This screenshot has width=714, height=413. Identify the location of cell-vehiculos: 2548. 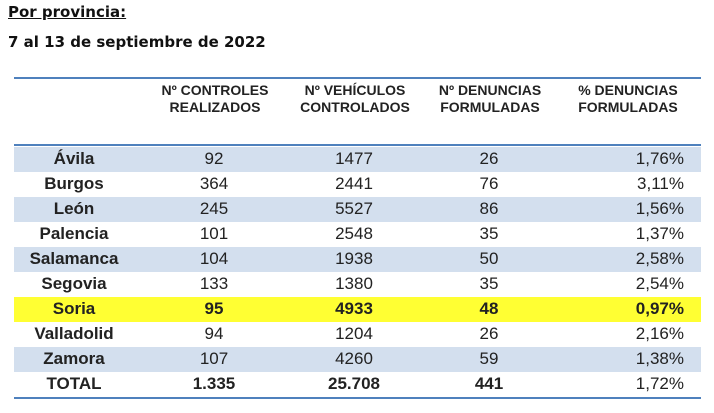
(354, 233).